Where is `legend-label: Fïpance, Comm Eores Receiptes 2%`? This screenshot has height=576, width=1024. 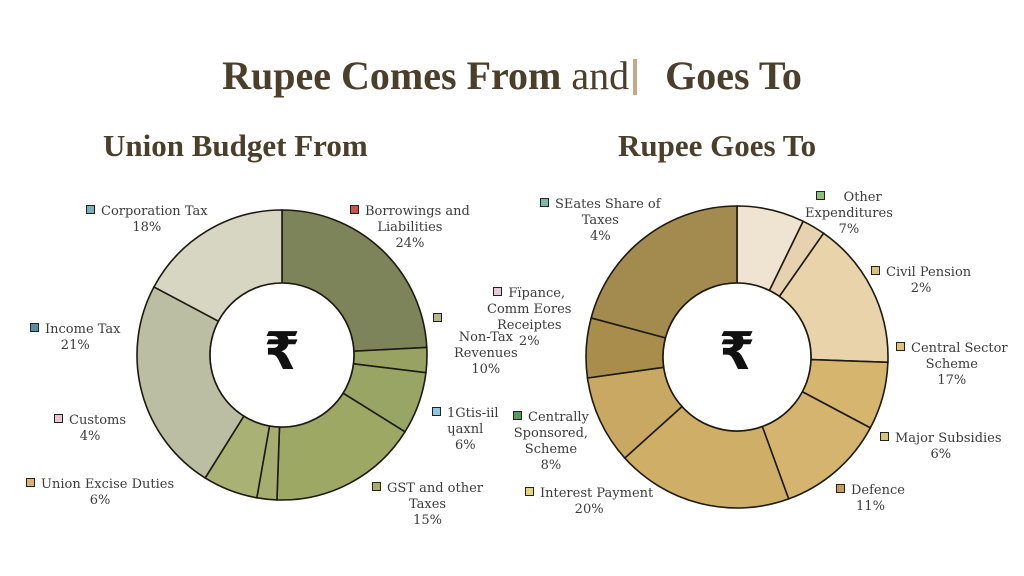 legend-label: Fïpance, Comm Eores Receiptes 2% is located at coordinates (529, 317).